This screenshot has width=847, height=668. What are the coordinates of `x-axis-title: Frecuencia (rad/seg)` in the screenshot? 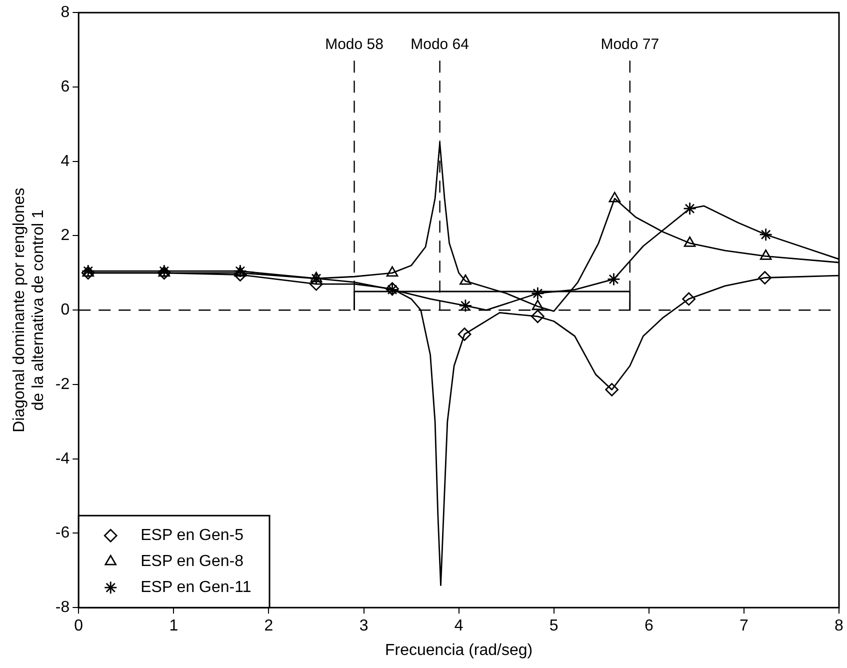 It's located at (459, 650).